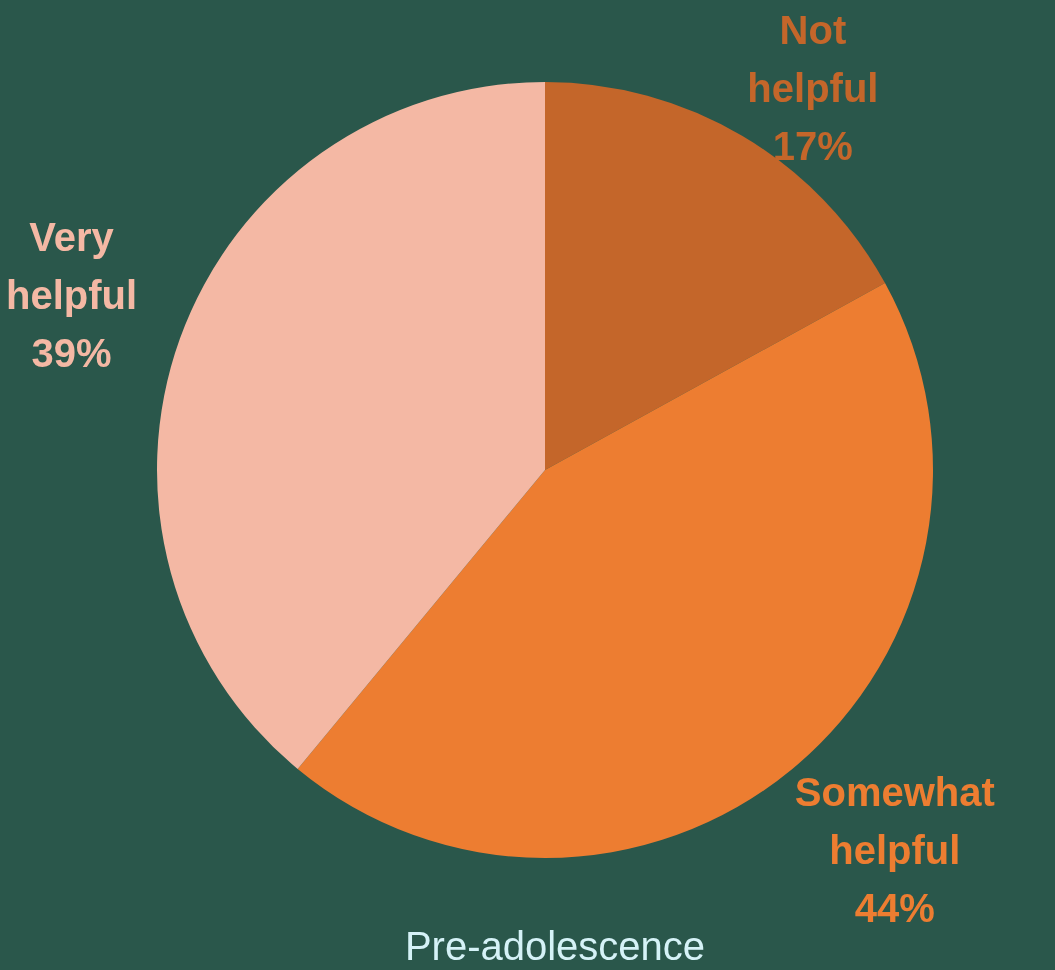 The width and height of the screenshot is (1055, 970). I want to click on data-label: 44%, so click(894, 908).